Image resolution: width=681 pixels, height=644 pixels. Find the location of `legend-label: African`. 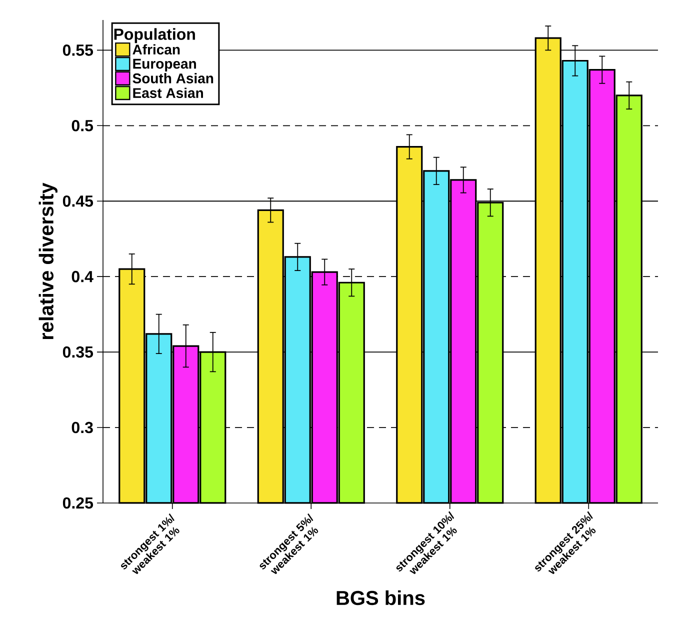

legend-label: African is located at coordinates (156, 49).